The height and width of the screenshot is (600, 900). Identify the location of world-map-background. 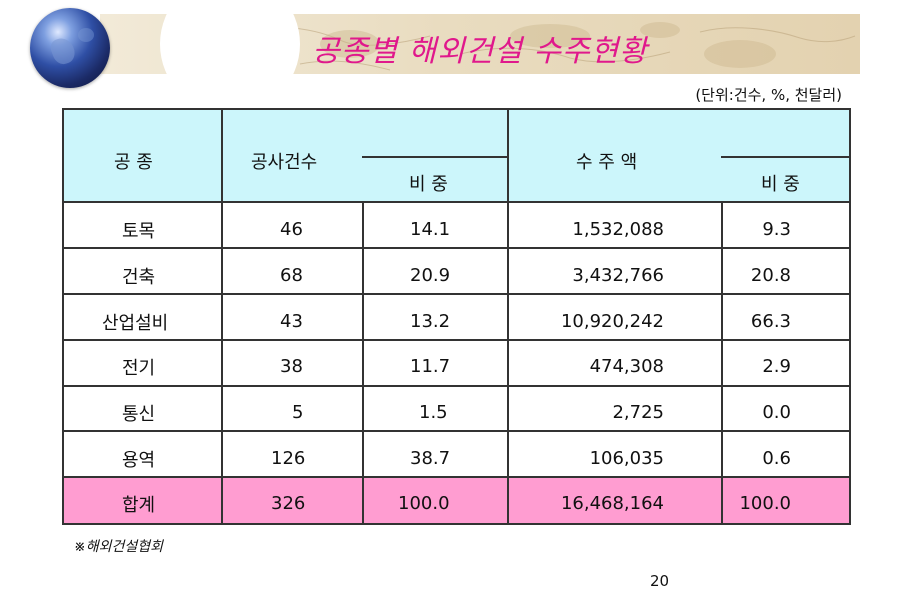
(537, 46).